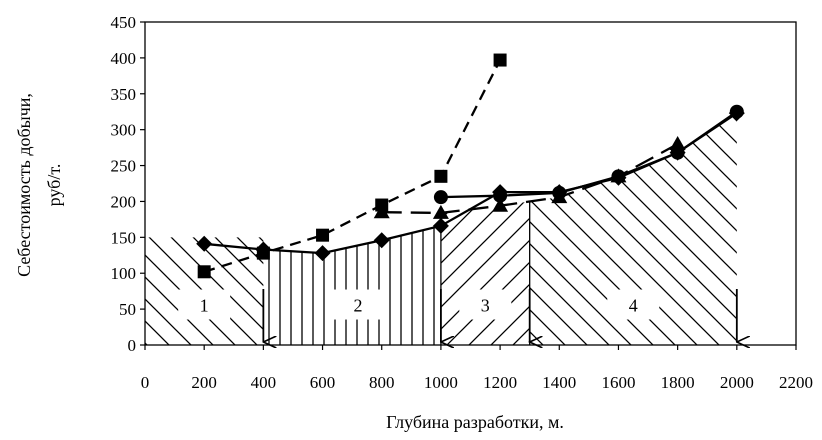 This screenshot has height=440, width=822. I want to click on zone-4-hatch, so click(633, 228).